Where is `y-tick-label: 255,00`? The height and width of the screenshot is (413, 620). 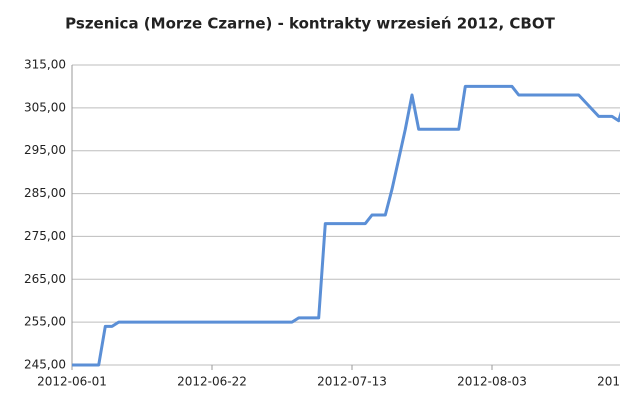 y-tick-label: 255,00 is located at coordinates (45, 322).